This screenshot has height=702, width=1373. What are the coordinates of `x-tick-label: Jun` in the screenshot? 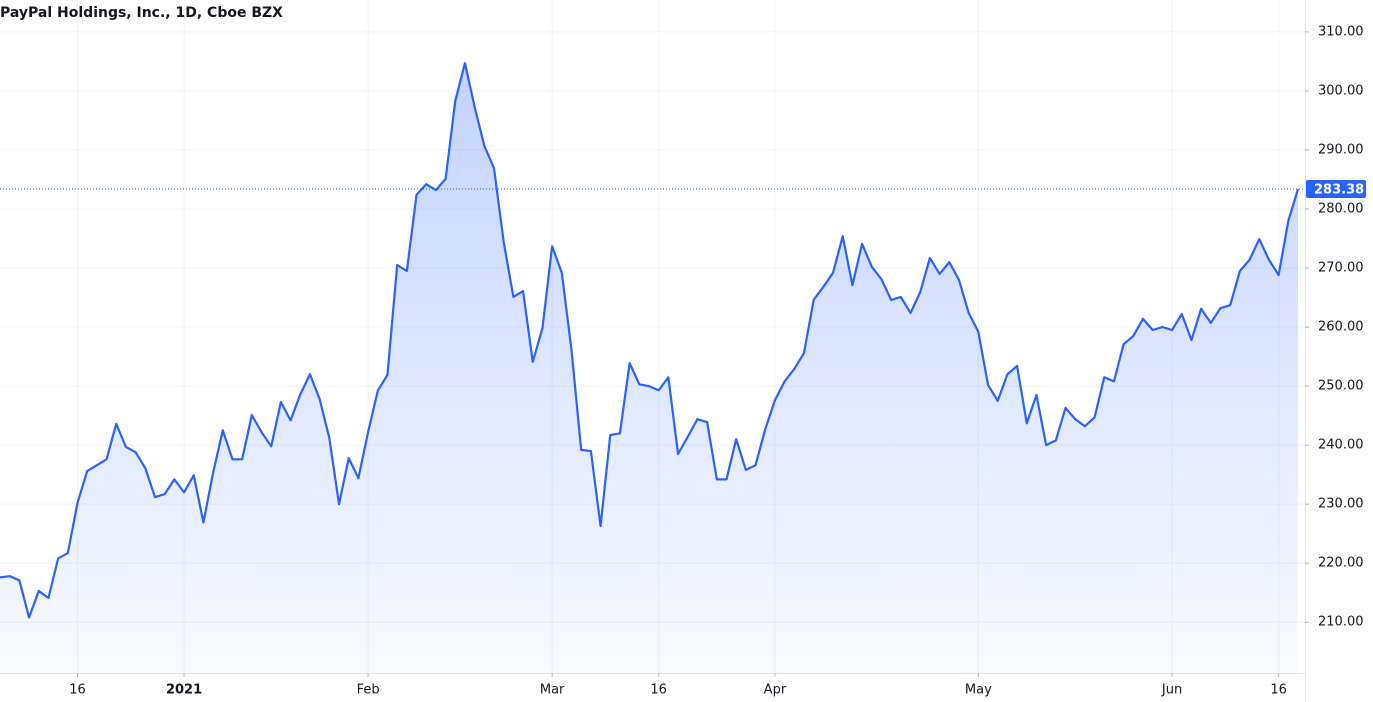 It's located at (1171, 690).